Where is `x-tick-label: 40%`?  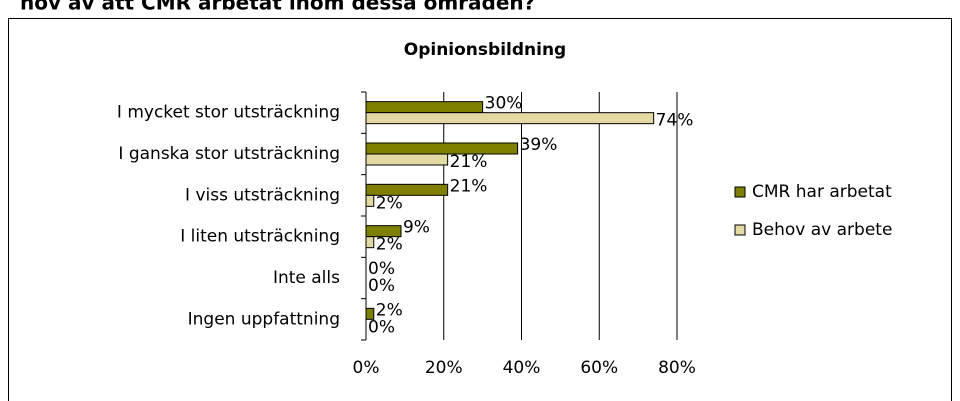 x-tick-label: 40% is located at coordinates (522, 368).